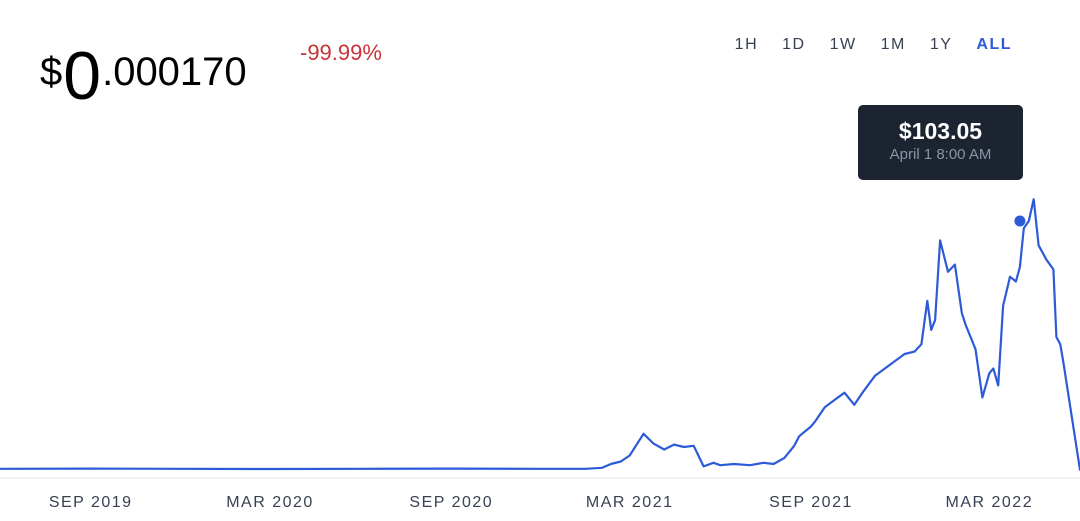 The image size is (1080, 521). I want to click on price-integer-part: 0, so click(82, 76).